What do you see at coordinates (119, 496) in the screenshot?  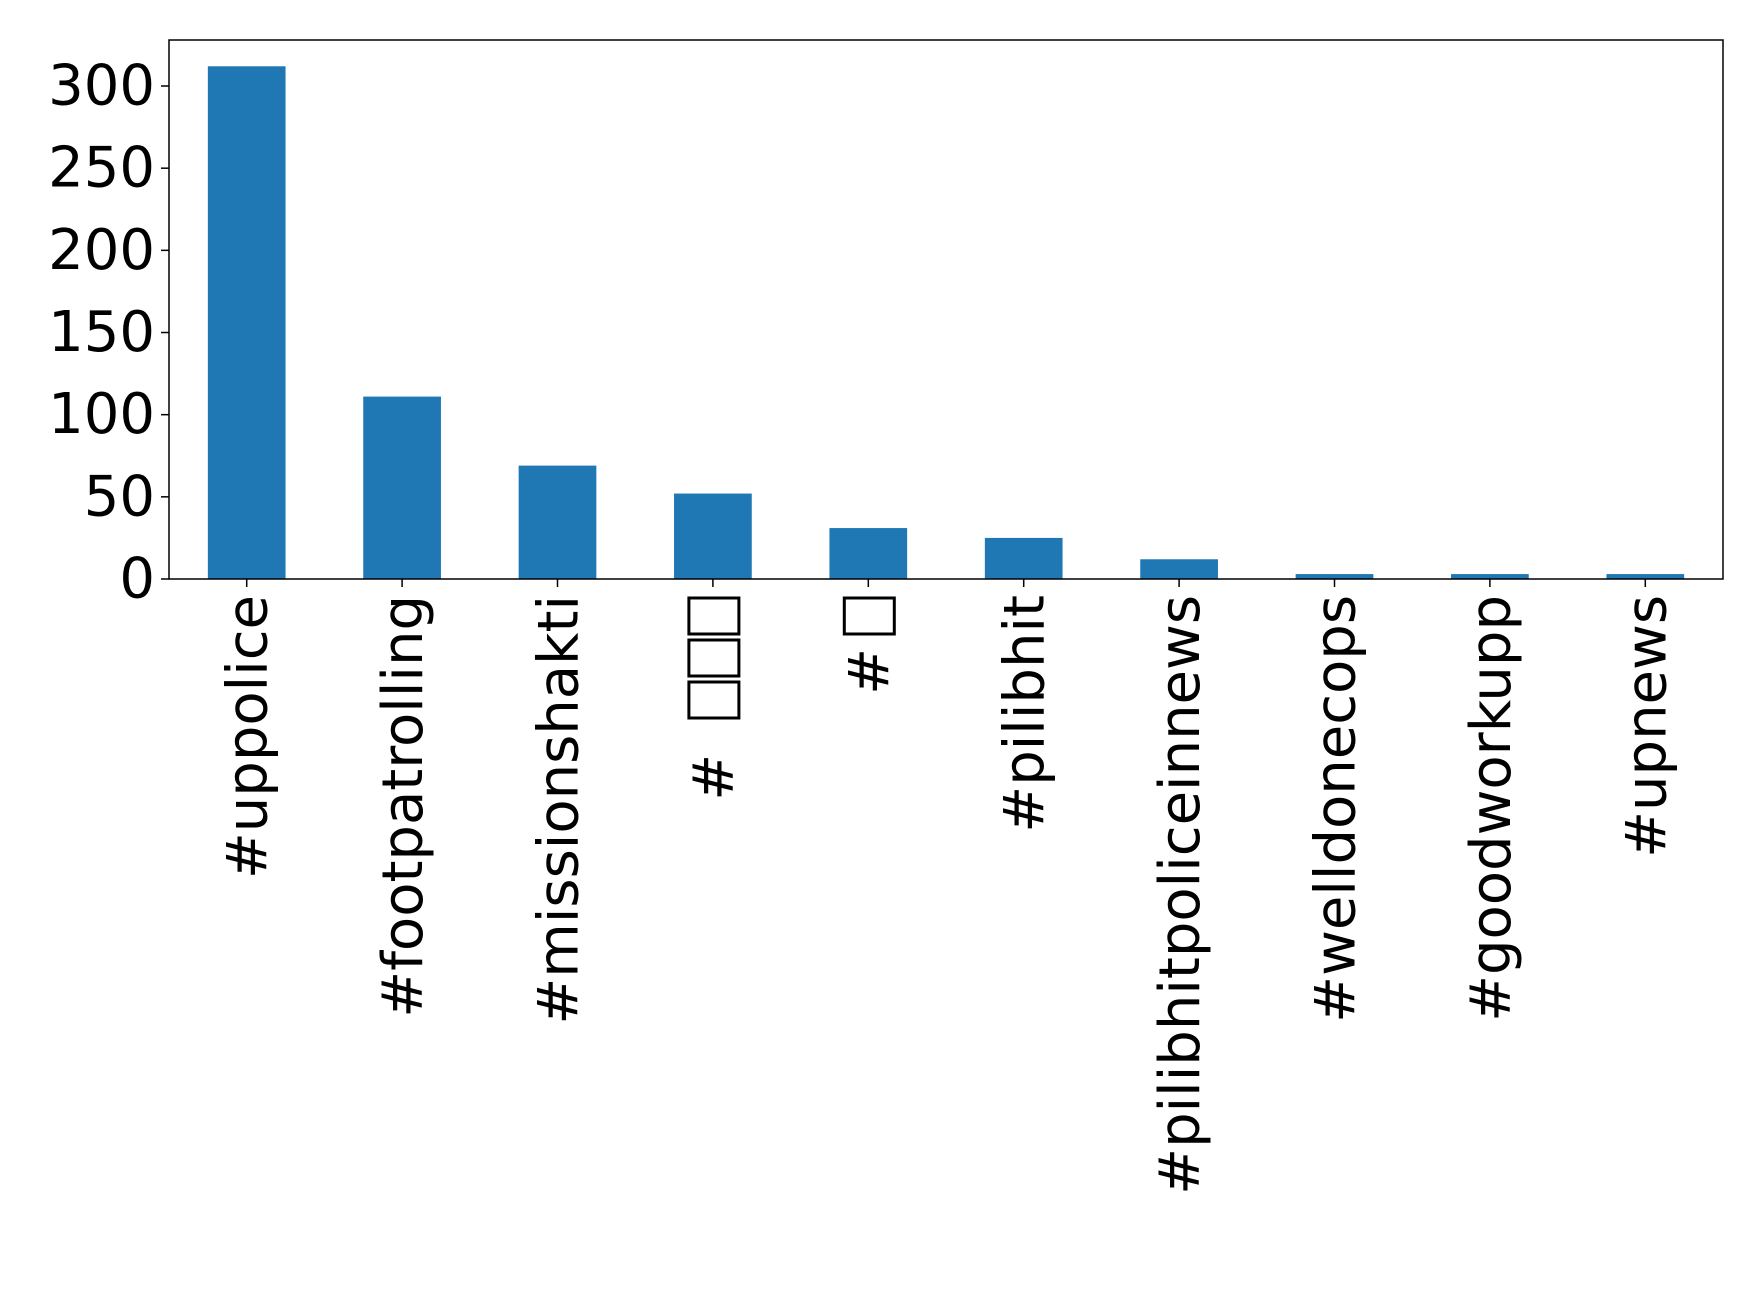 I see `y-tick-label: 50` at bounding box center [119, 496].